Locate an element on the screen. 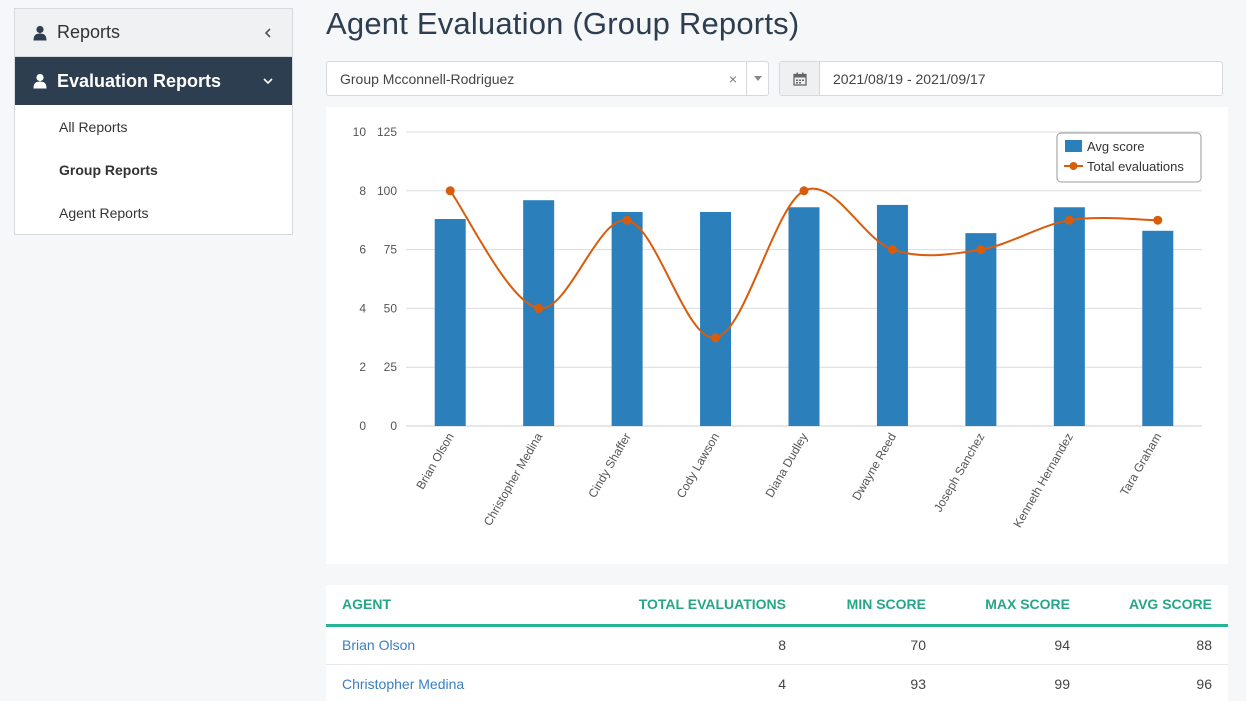 This screenshot has height=701, width=1246. legend-box is located at coordinates (1129, 157).